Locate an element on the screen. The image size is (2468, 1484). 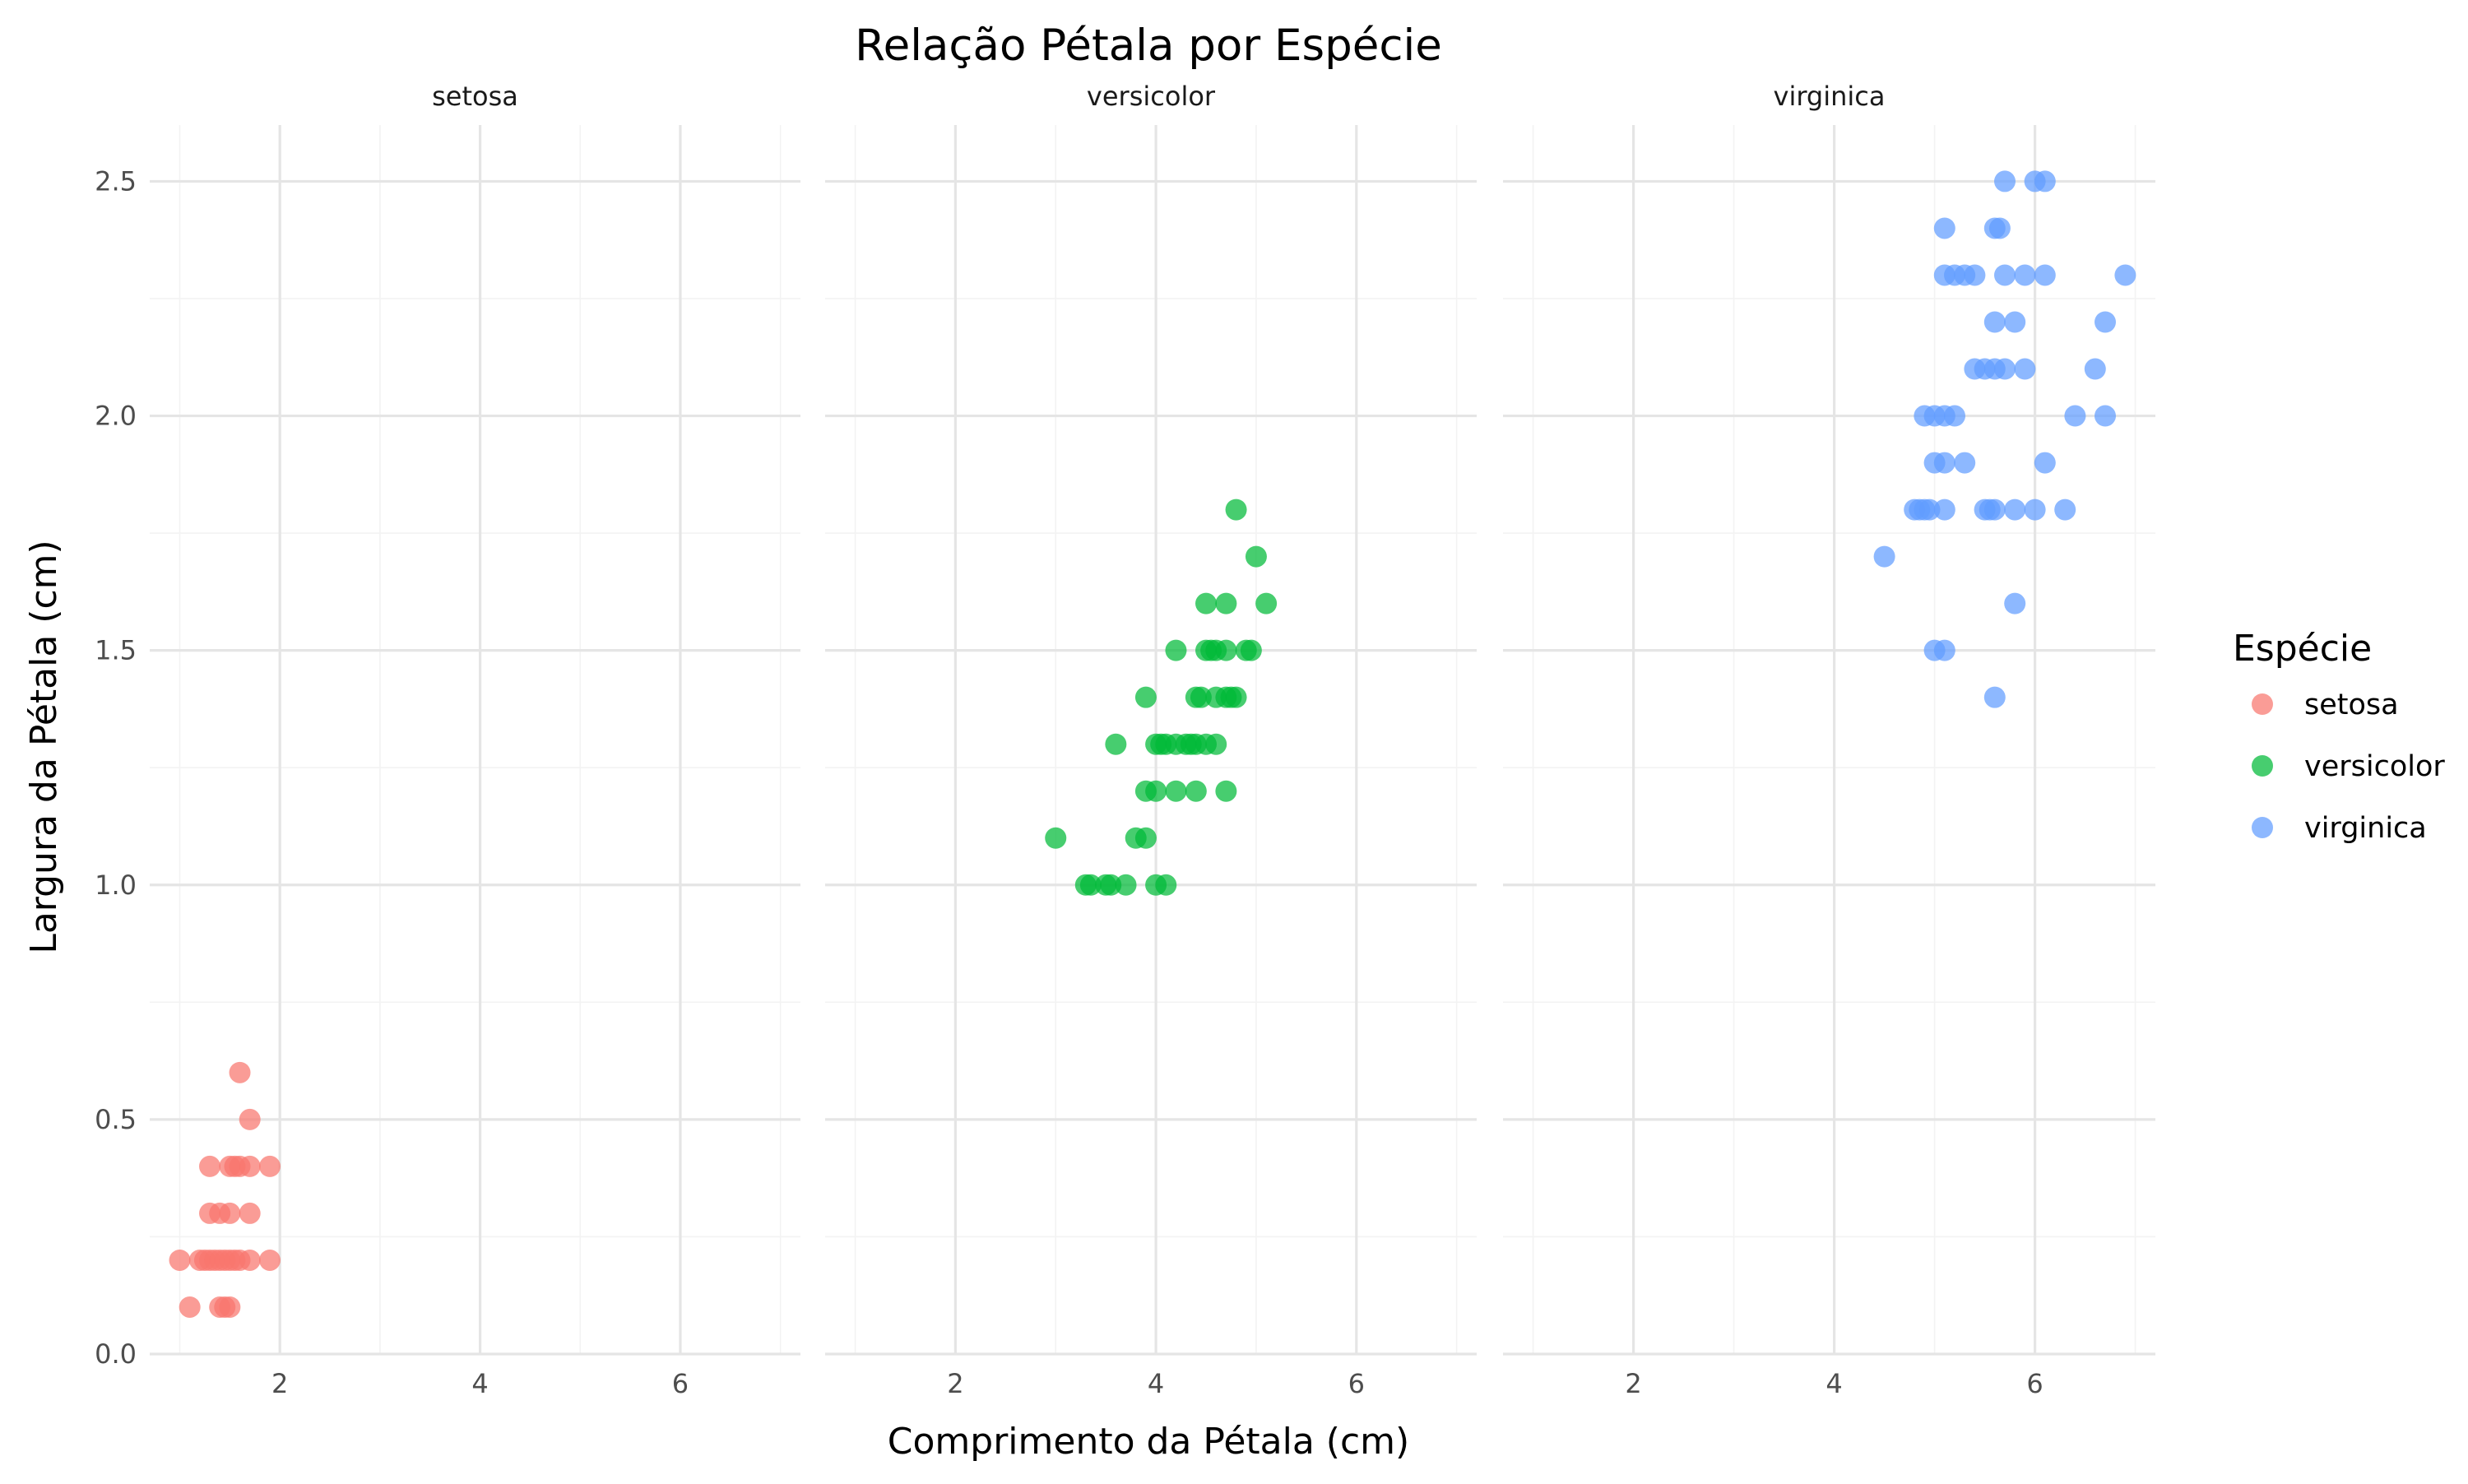
y-tick-label: 1.5 is located at coordinates (116, 650).